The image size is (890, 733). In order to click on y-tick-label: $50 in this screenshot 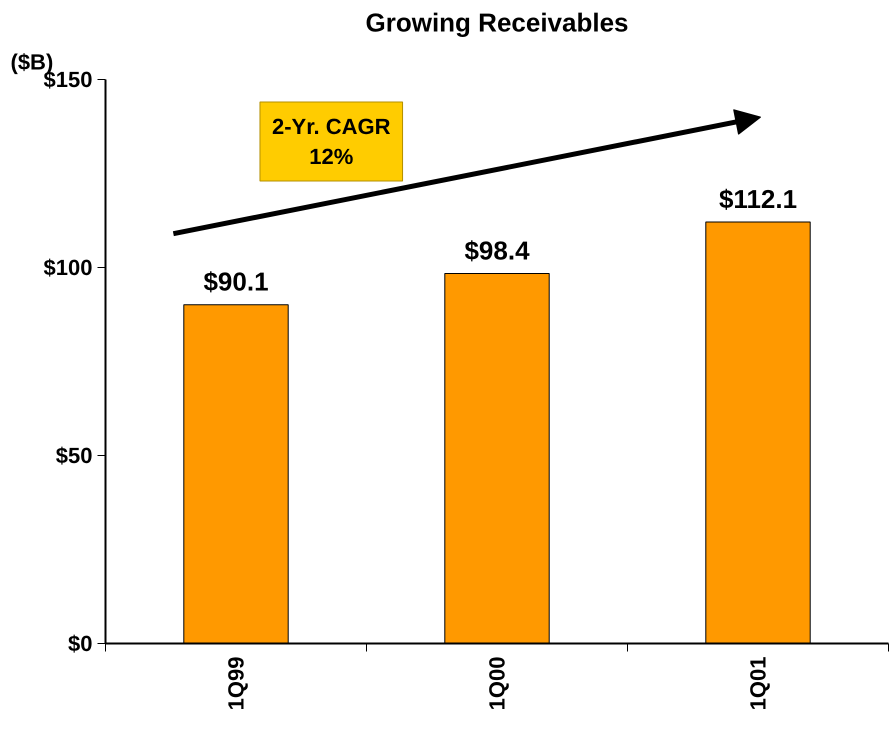, I will do `click(74, 455)`.